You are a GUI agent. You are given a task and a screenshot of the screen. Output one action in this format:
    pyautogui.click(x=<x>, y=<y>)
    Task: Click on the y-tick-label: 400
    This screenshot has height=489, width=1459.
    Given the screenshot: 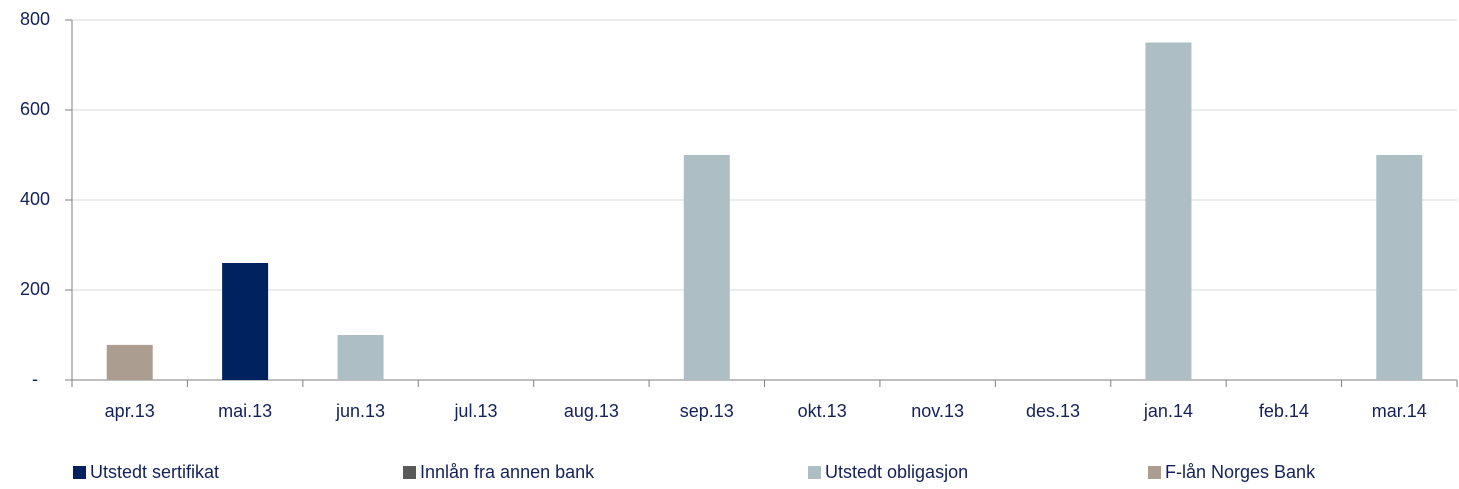 What is the action you would take?
    pyautogui.click(x=35, y=199)
    